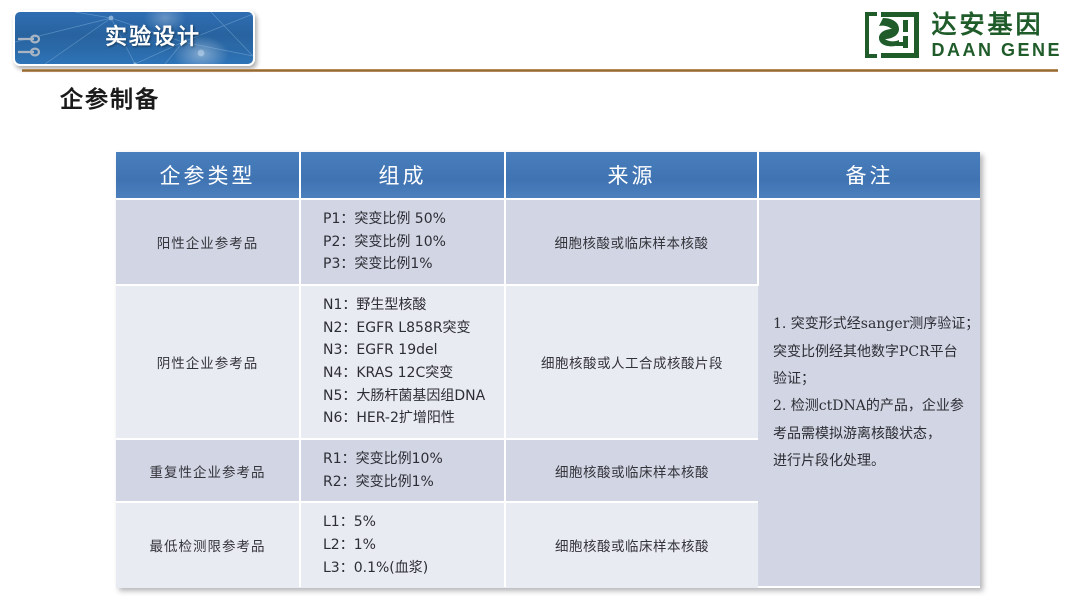  Describe the element at coordinates (404, 395) in the screenshot. I see `composition-line: N5：大肠杆菌基因组DNA` at that location.